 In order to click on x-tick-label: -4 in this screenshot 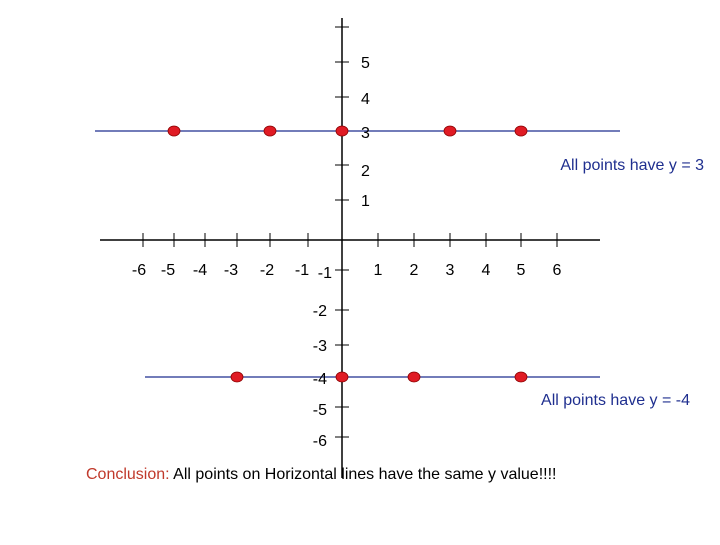, I will do `click(200, 270)`.